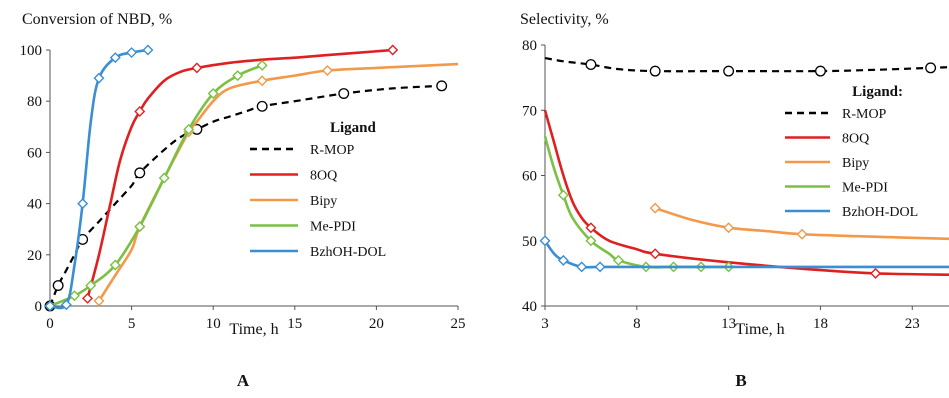  I want to click on x-tick-label: 5, so click(132, 324).